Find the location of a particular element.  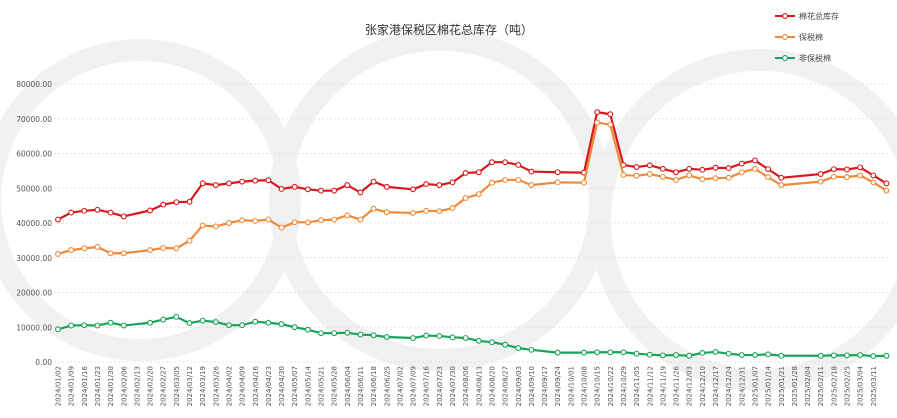

x-tick-label: 2024/04/09 is located at coordinates (243, 386).